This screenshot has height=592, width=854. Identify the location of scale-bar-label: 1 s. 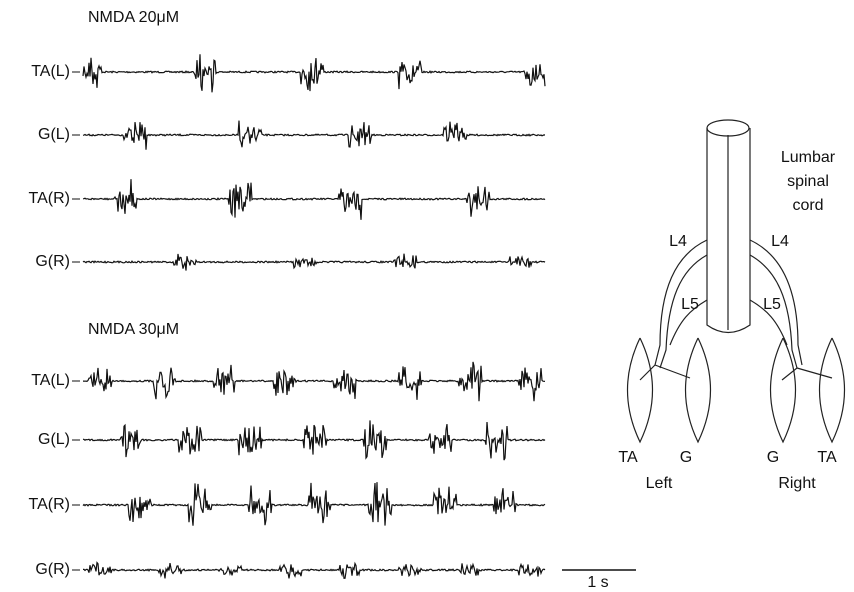
(597, 582).